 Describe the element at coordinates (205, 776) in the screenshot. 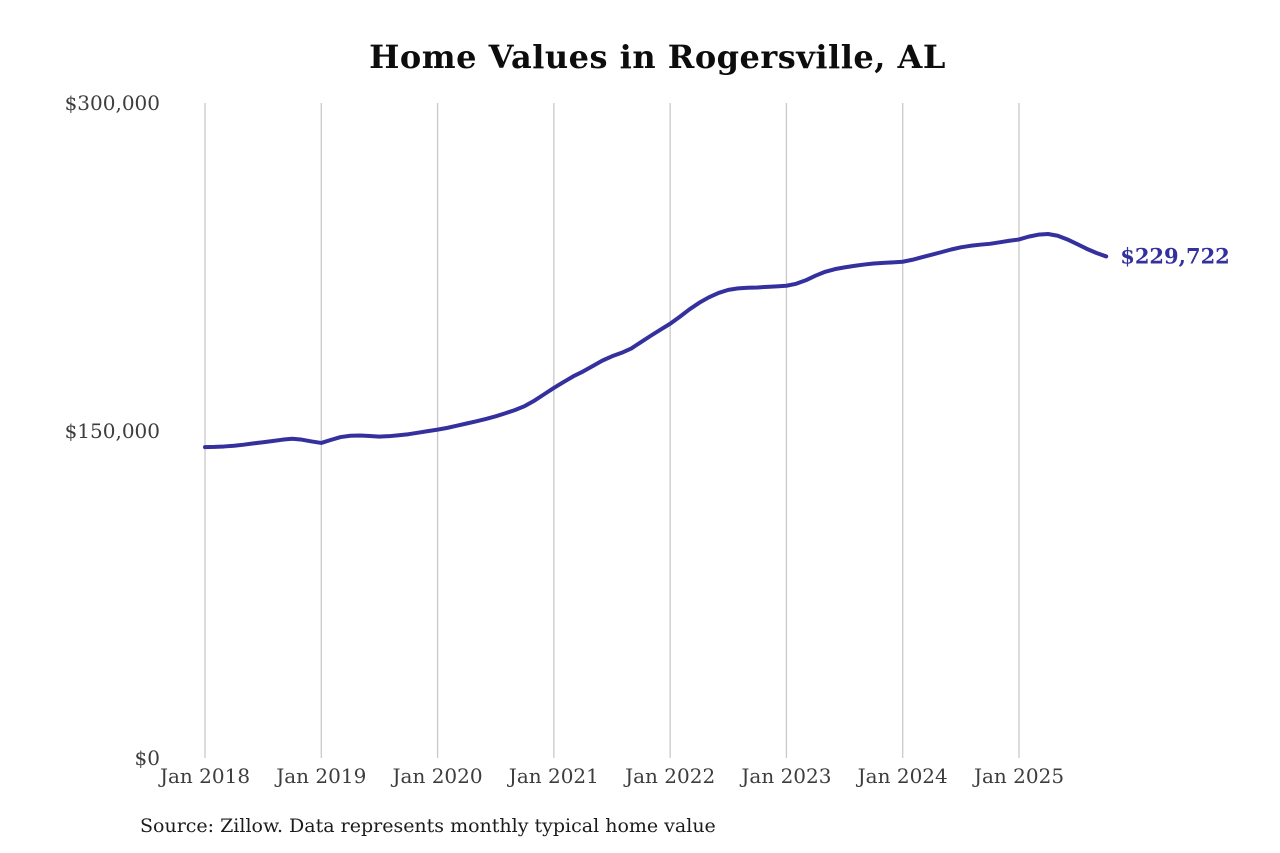

I see `x-axis-tick-label: Jan 2018` at that location.